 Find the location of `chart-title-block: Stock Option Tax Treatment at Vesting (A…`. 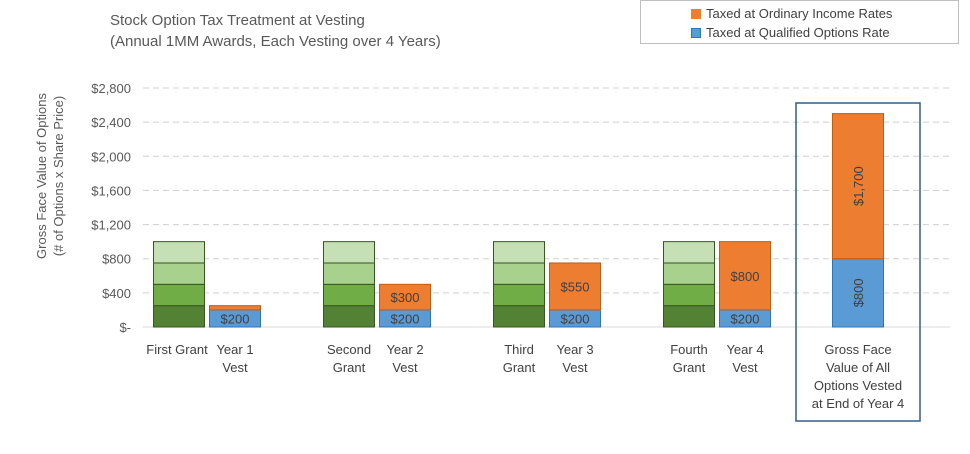

chart-title-block: Stock Option Tax Treatment at Vesting (A… is located at coordinates (275, 31).